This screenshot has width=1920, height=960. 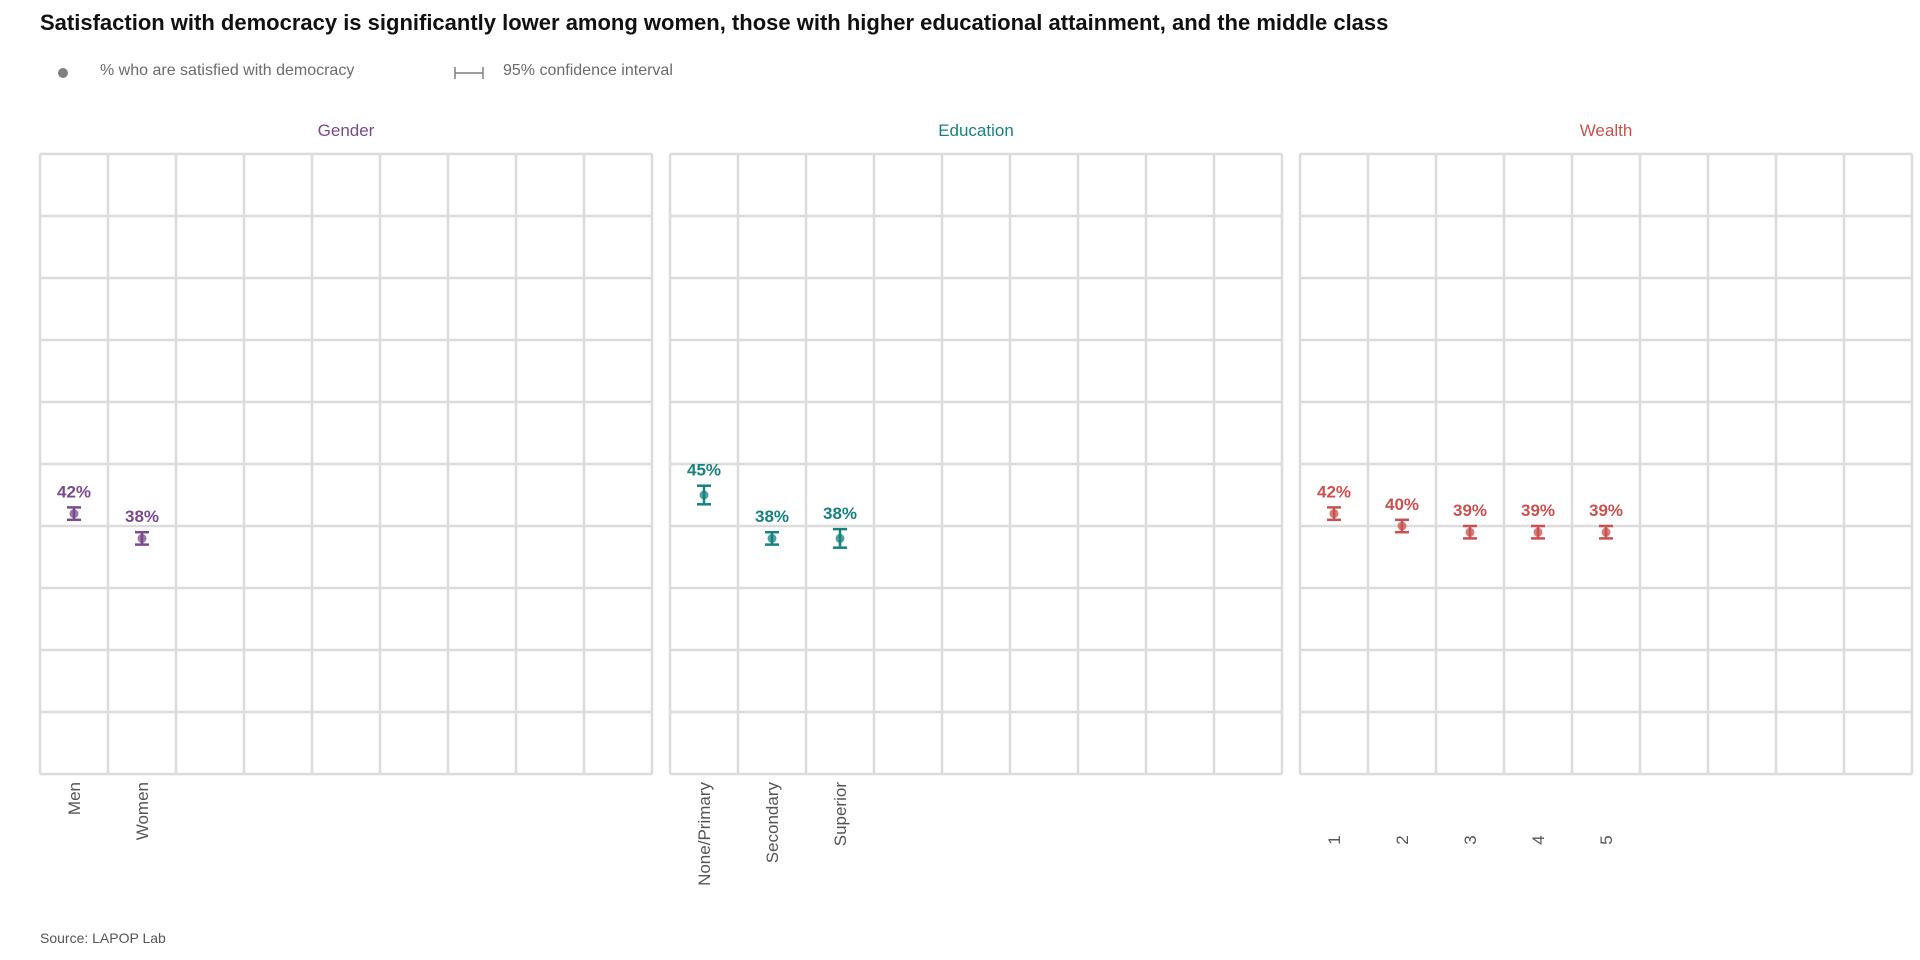 I want to click on facet-title-gender: Gender, so click(x=346, y=130).